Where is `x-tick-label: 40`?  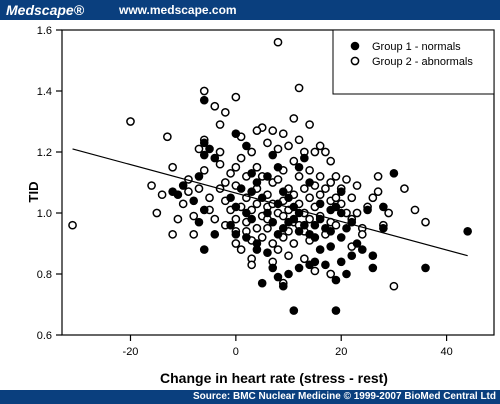
x-tick-label: 40 is located at coordinates (446, 352).